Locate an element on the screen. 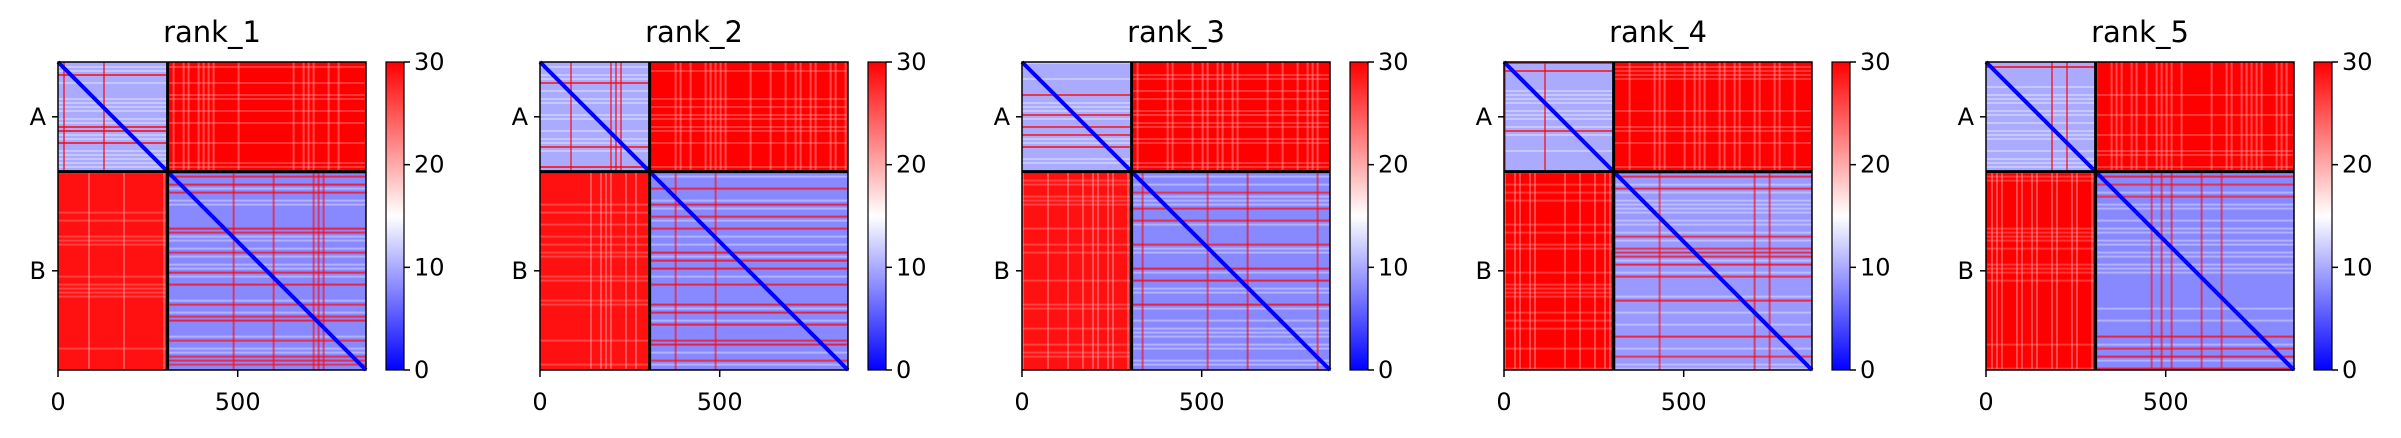 The width and height of the screenshot is (2401, 438). colorbar-tick-label: 0 is located at coordinates (1867, 370).